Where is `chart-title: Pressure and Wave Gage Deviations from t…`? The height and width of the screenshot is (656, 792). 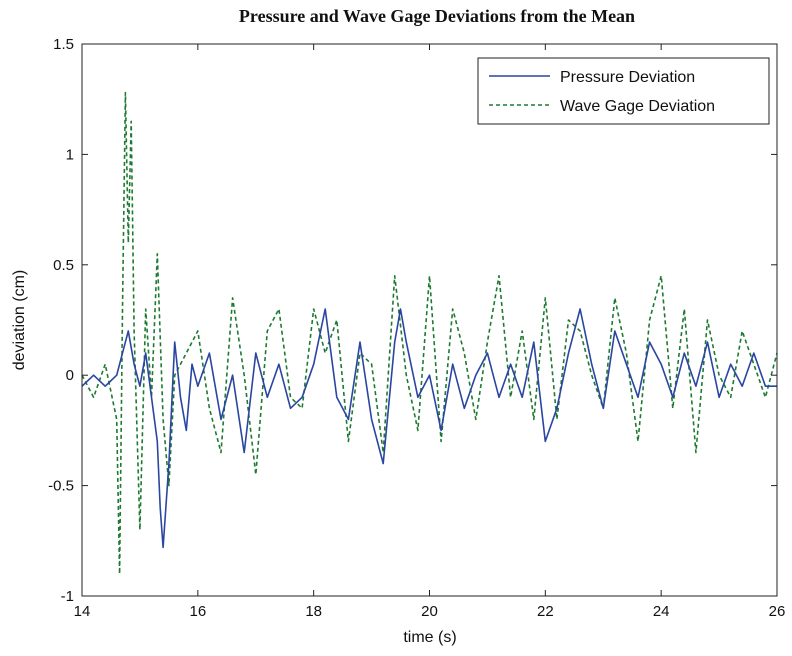 chart-title: Pressure and Wave Gage Deviations from t… is located at coordinates (437, 16).